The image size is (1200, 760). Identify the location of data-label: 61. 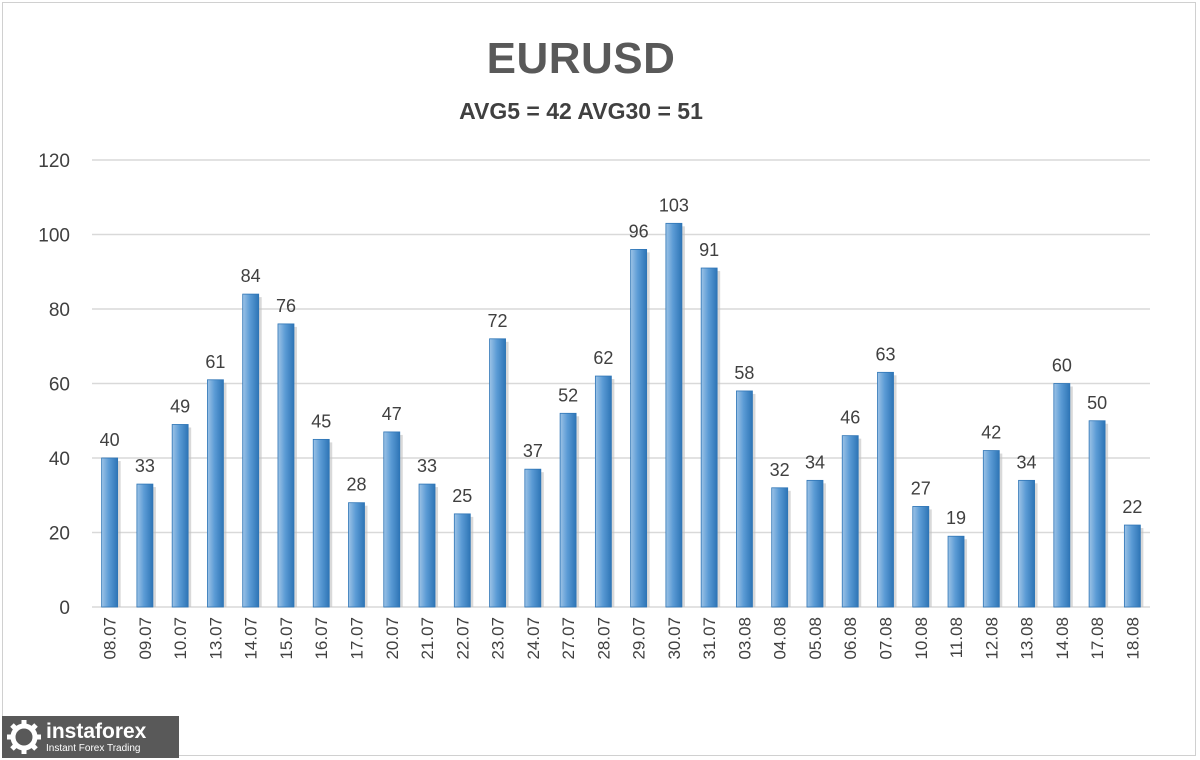
(215, 362).